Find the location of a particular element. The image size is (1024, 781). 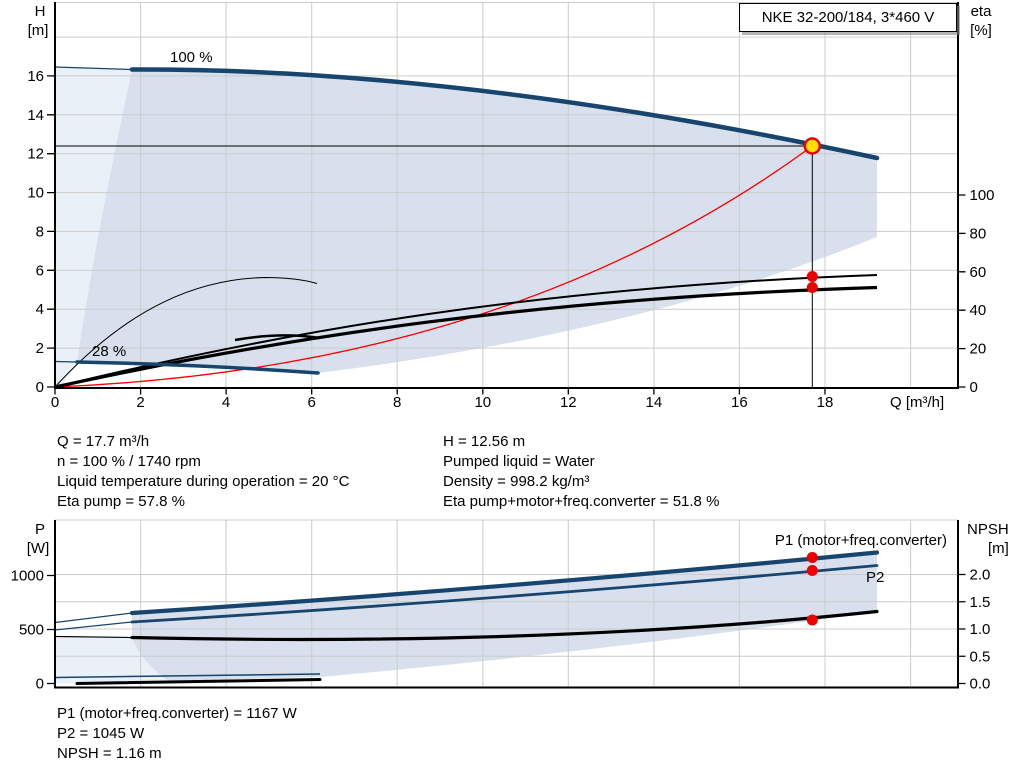

h-axis-unit: [m] is located at coordinates (38, 30).